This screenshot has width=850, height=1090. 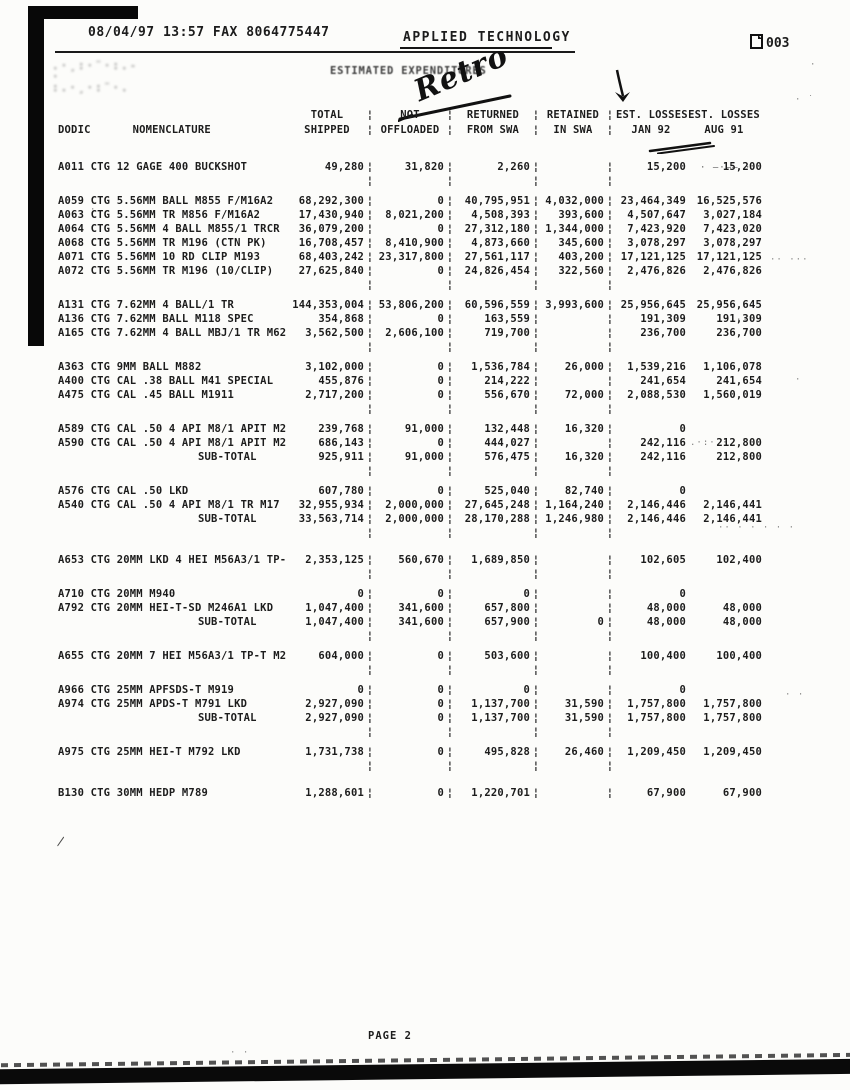 What do you see at coordinates (410, 115) in the screenshot?
I see `col-header-not: NOT` at bounding box center [410, 115].